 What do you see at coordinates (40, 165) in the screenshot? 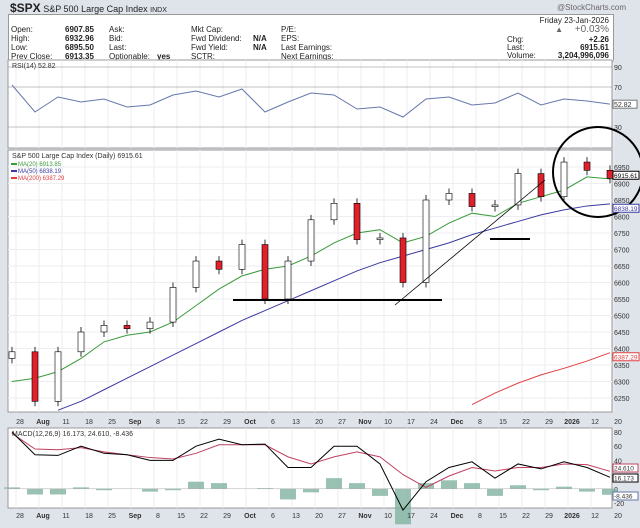
I see `legend-entry: MA(20) 6913.85` at bounding box center [40, 165].